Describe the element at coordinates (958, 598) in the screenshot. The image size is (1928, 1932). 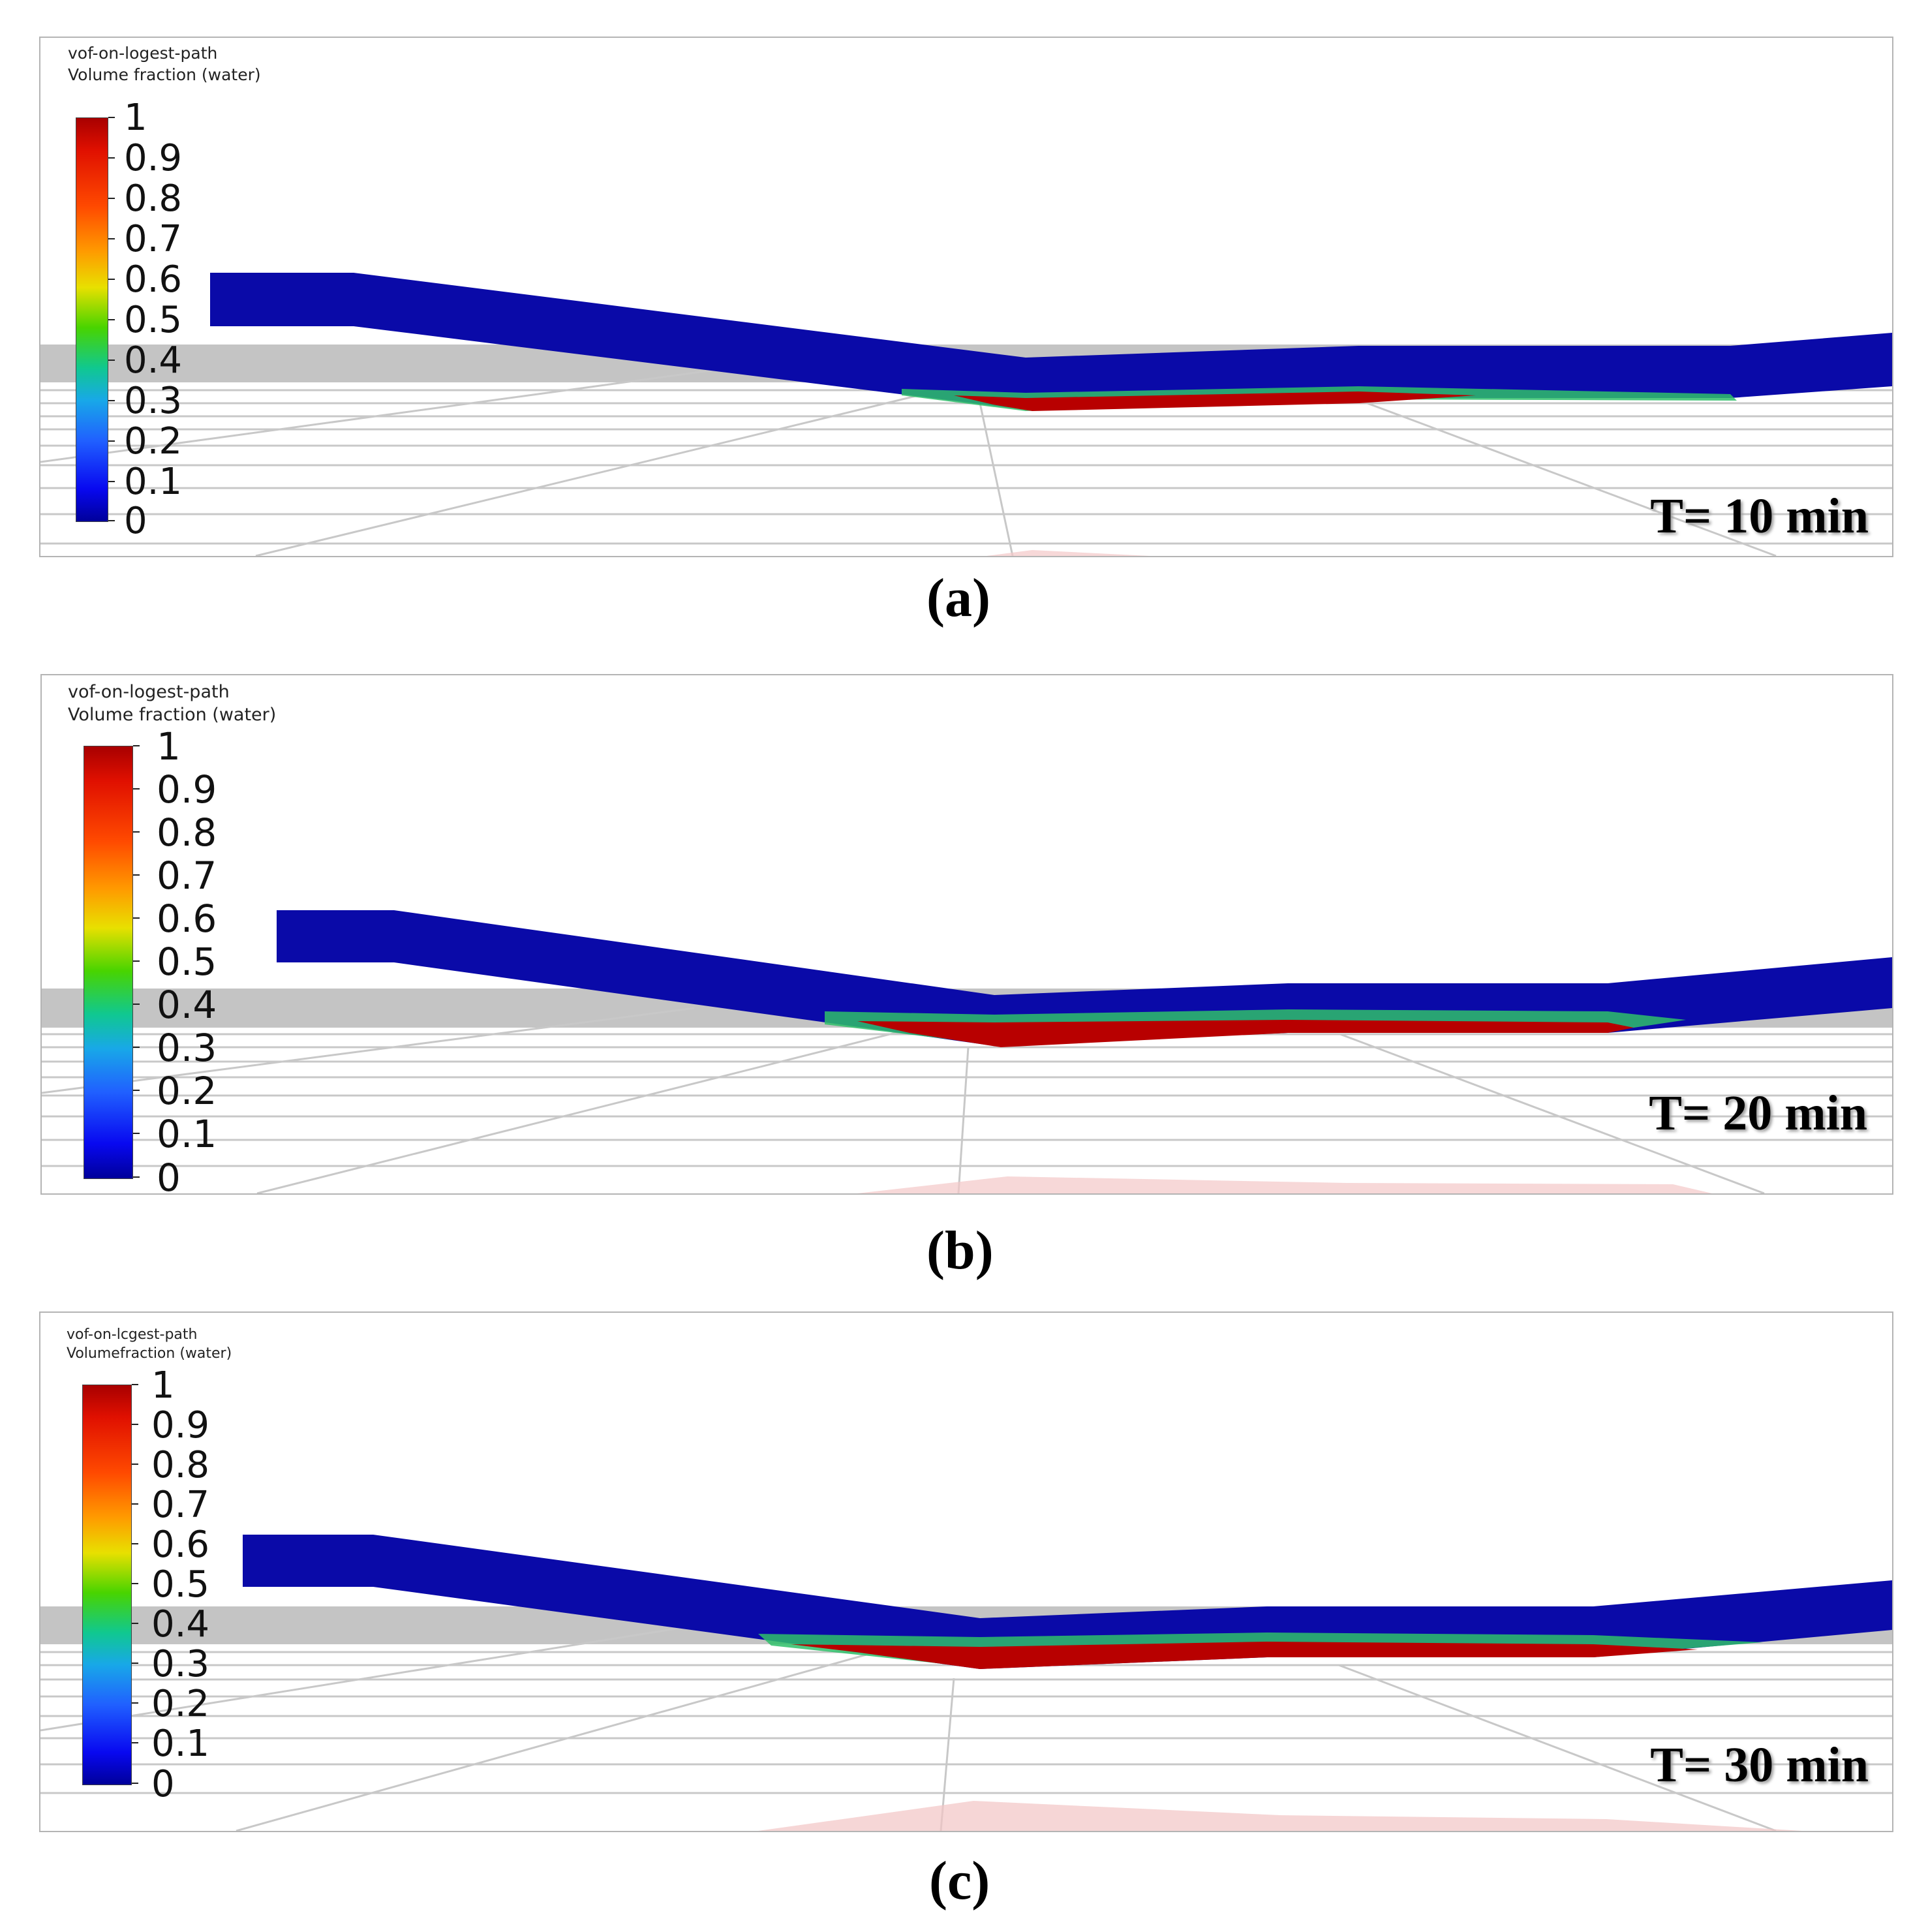
I see `caption-a: (a)` at that location.